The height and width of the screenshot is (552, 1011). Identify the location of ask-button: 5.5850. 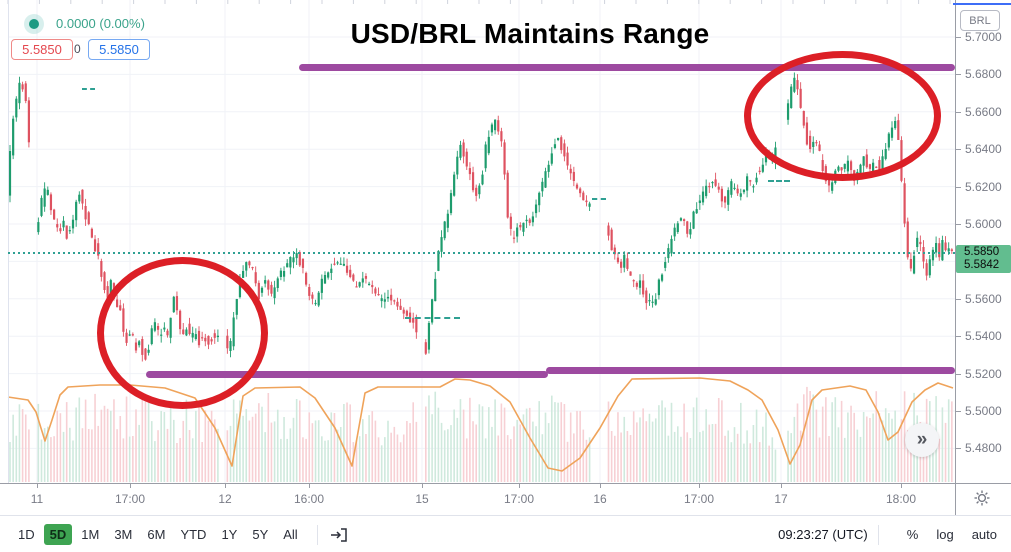
(119, 49).